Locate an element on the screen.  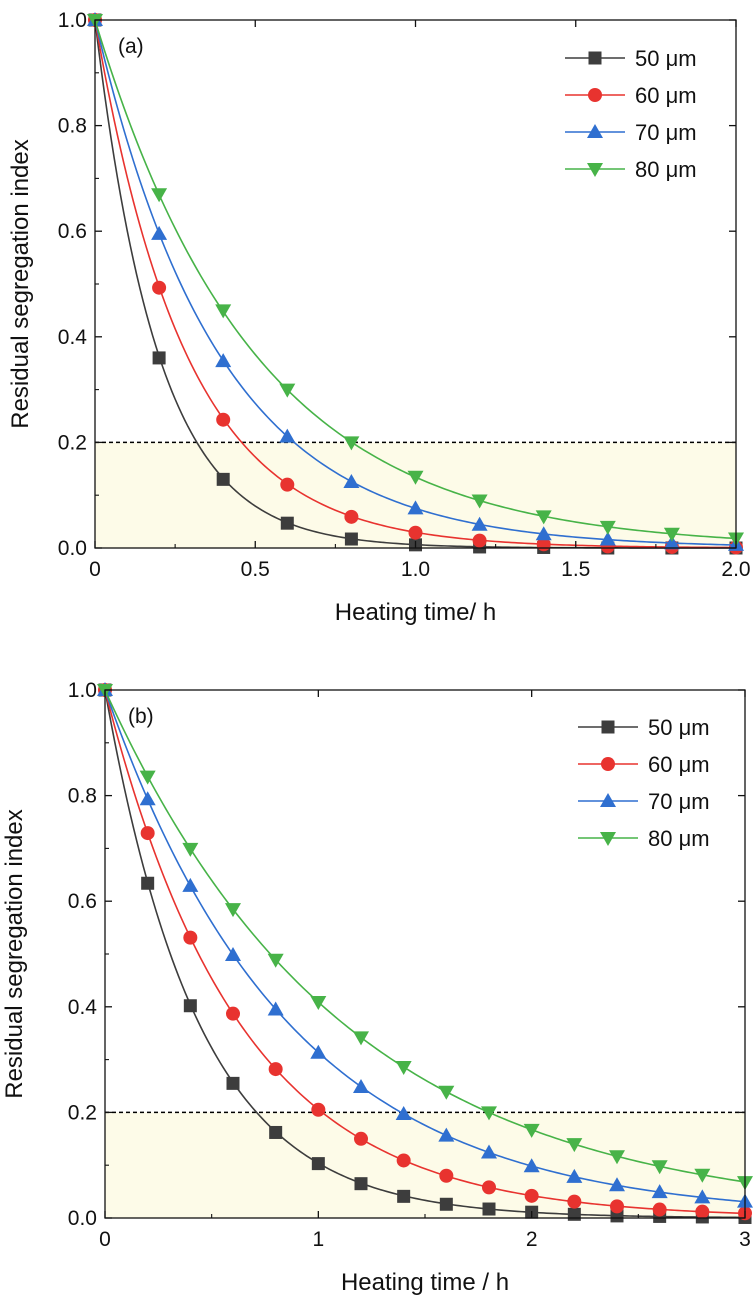
y-tick-label: 0.4 is located at coordinates (83, 1007).